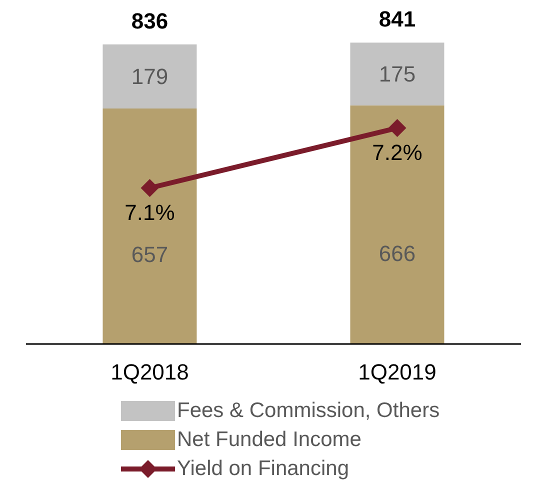 Image resolution: width=537 pixels, height=491 pixels. What do you see at coordinates (149, 372) in the screenshot?
I see `x-tick-label: 1Q2018` at bounding box center [149, 372].